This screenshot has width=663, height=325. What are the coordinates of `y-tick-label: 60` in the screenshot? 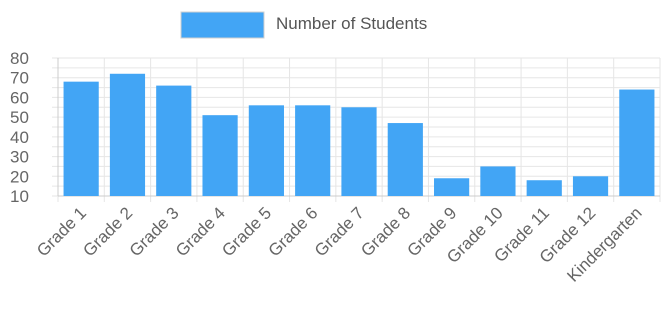 It's located at (19, 97).